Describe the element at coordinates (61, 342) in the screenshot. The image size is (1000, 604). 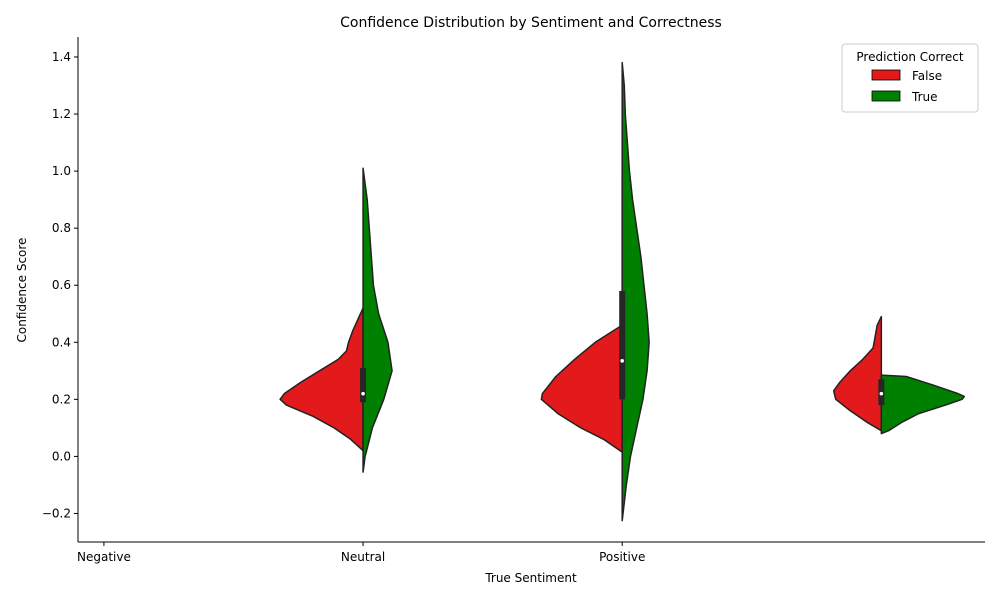
I see `y-tick-label: 0.4` at that location.